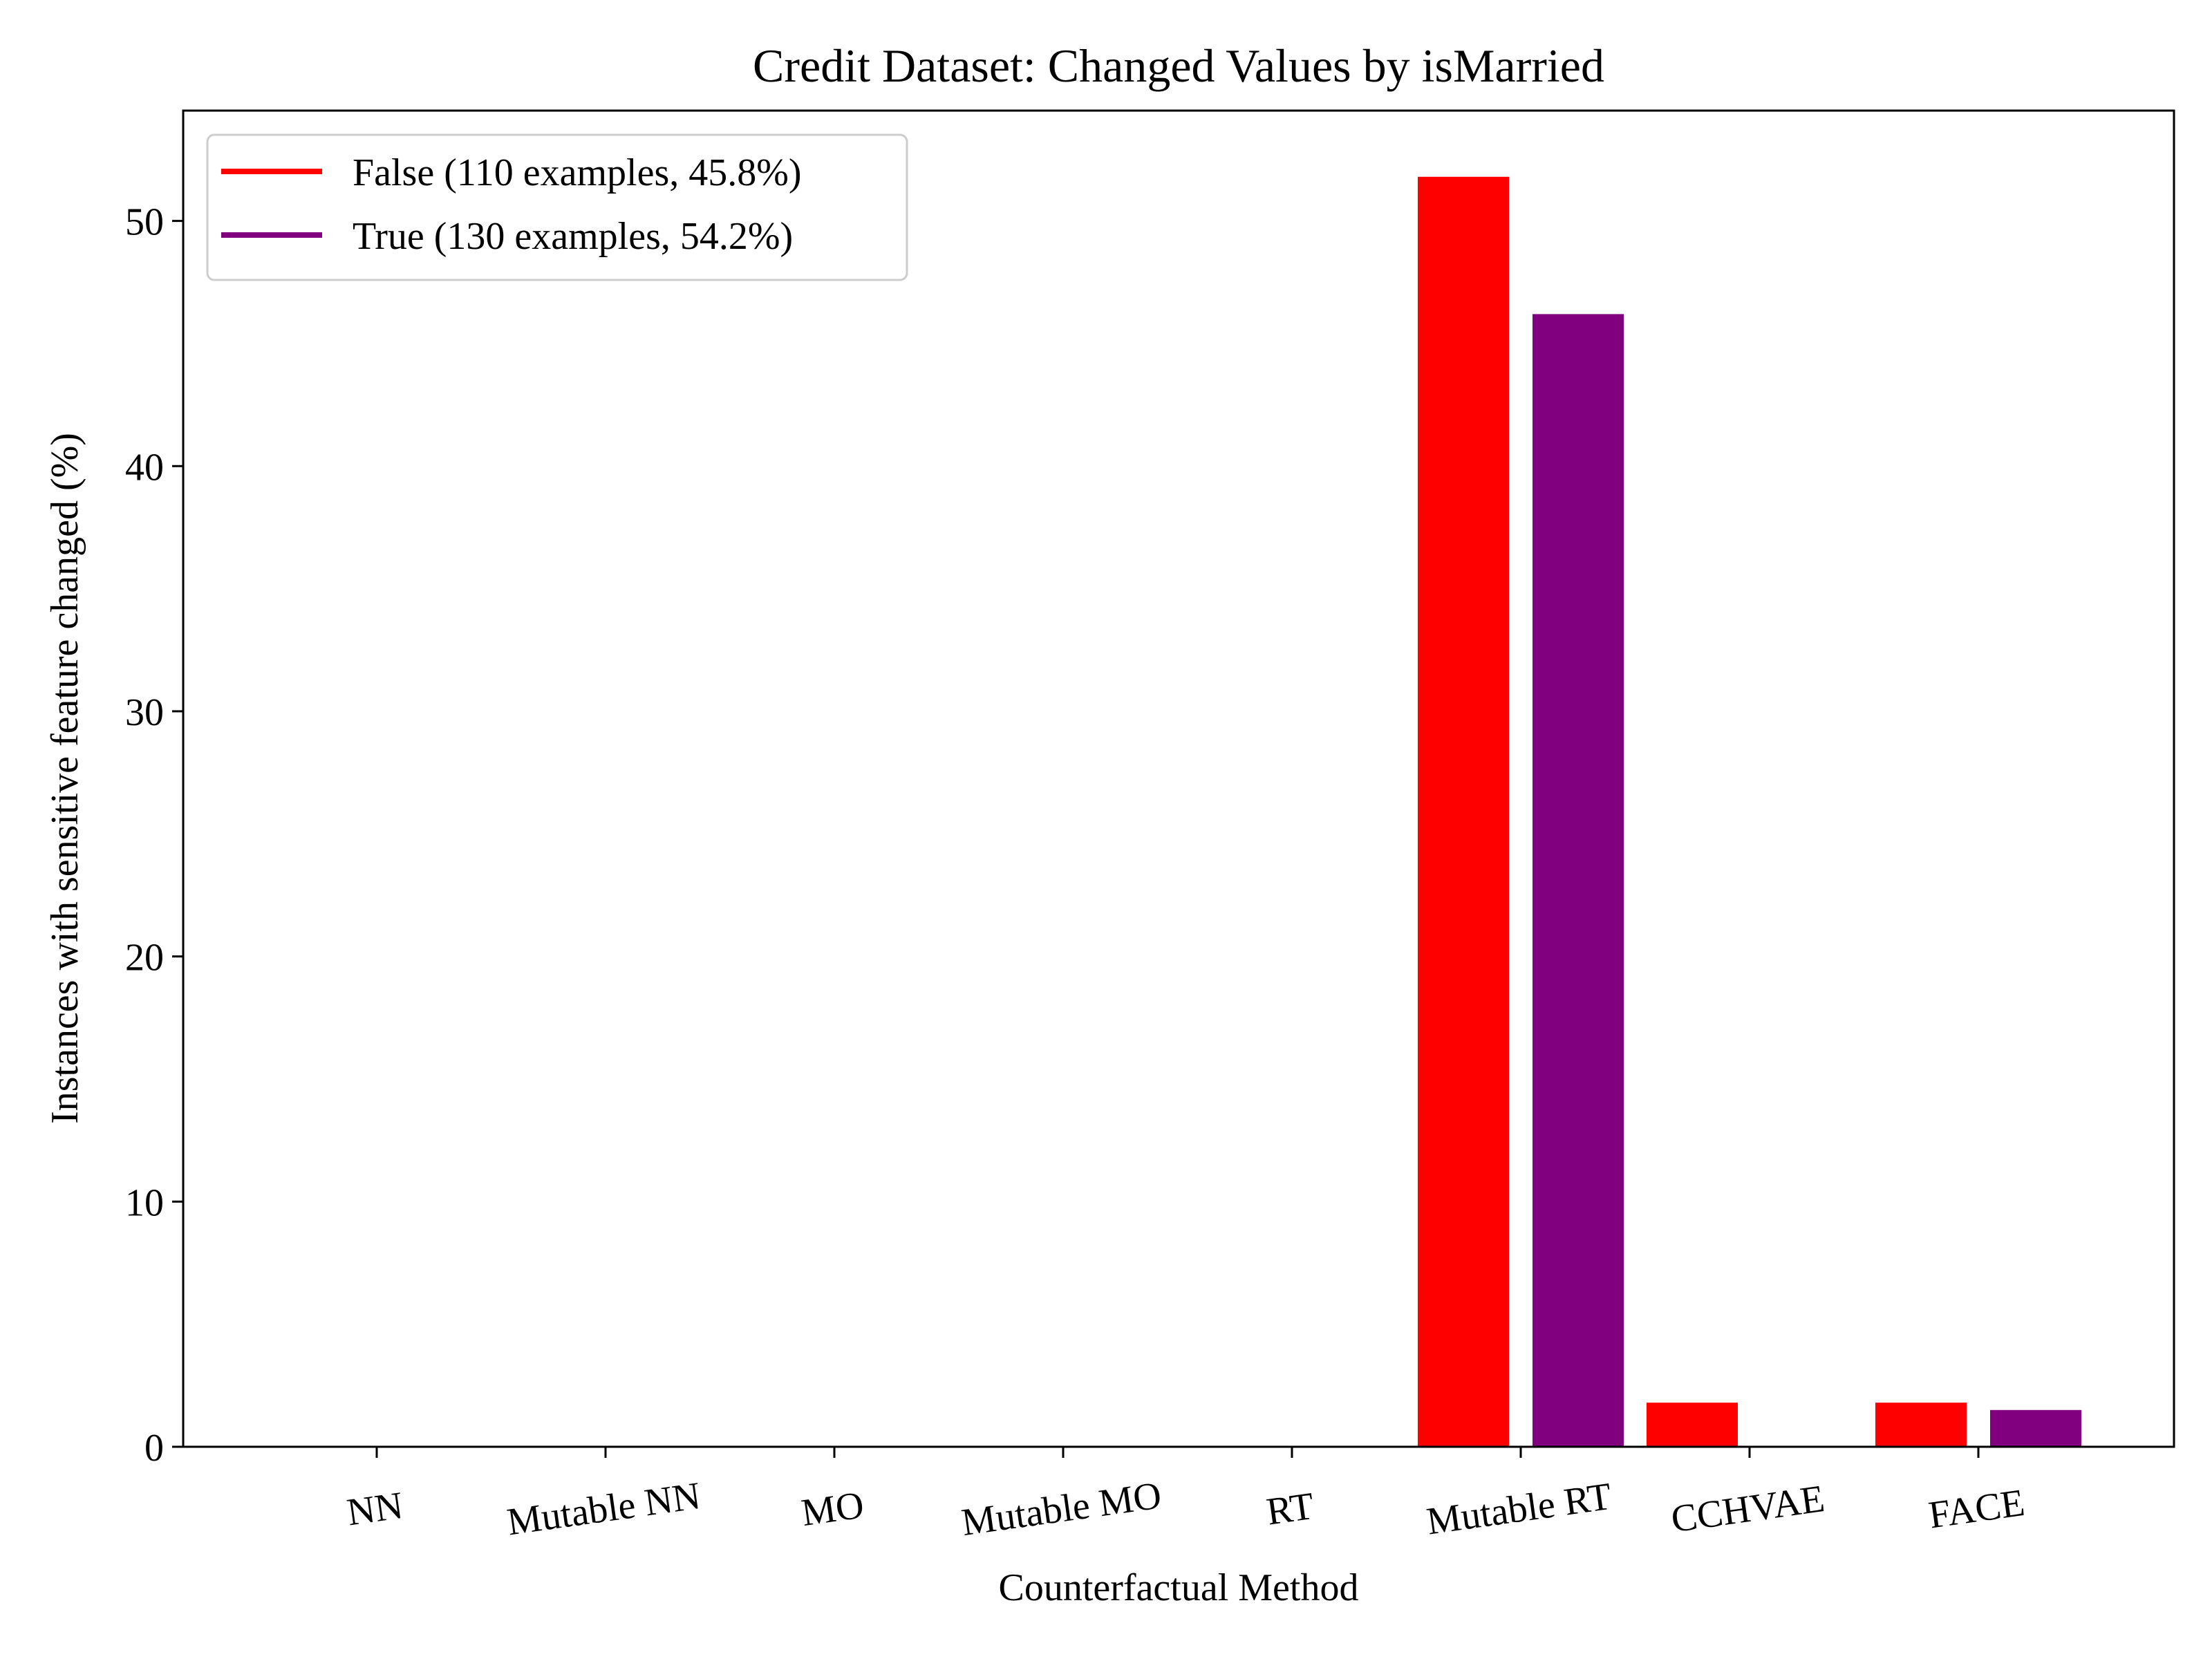  I want to click on bar-false-face, so click(1921, 1425).